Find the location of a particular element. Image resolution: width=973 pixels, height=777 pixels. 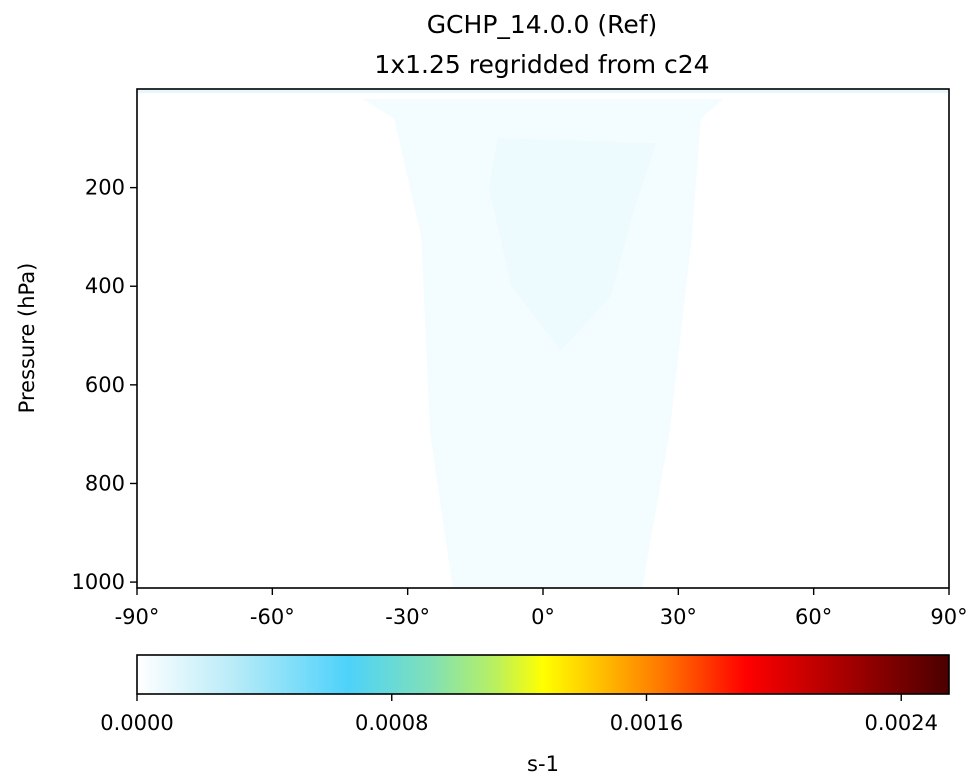

x-axis: -90° -60° -30° 0° 30° 60° 90° is located at coordinates (541, 608).